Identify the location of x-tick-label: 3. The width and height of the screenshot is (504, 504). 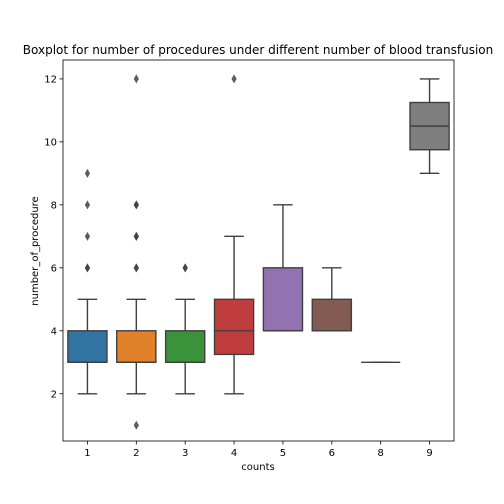
(185, 453).